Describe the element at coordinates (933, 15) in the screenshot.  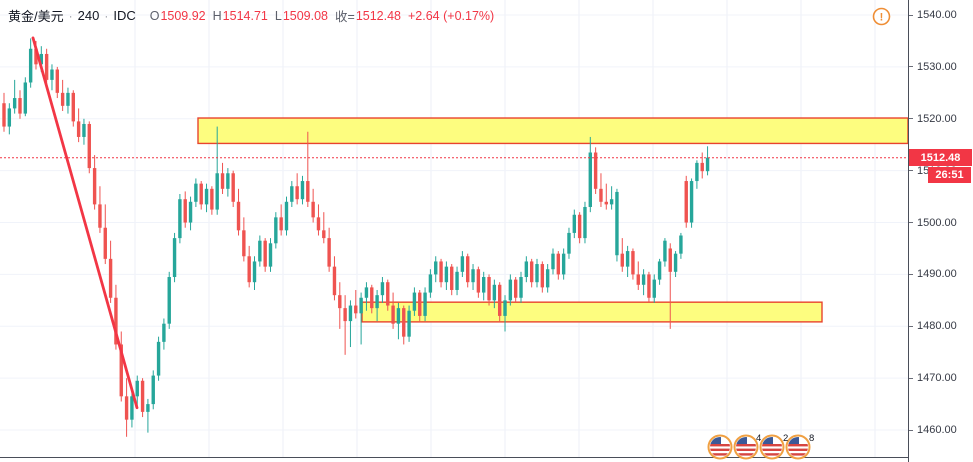
I see `price-tick-label: 1540.00` at that location.